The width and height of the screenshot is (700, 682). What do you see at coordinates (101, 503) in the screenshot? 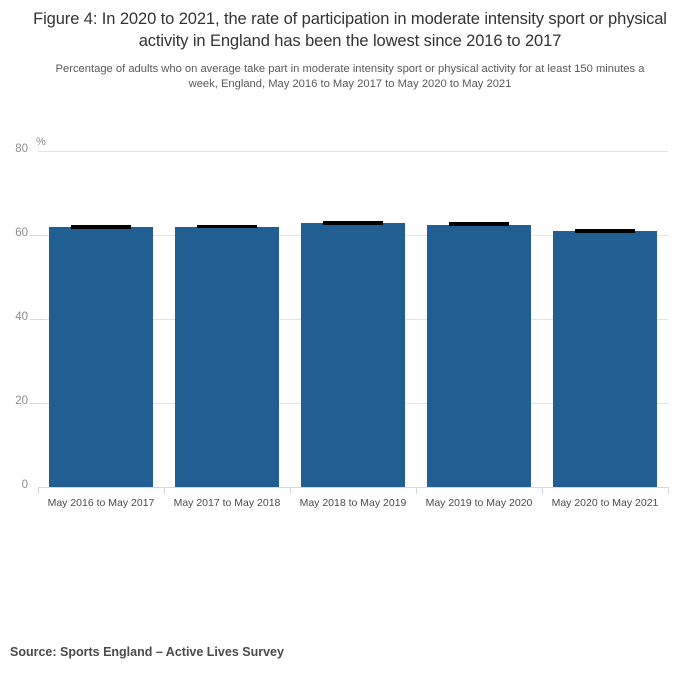
I see `x-axis-tick-label: May 2016 to May 2017` at bounding box center [101, 503].